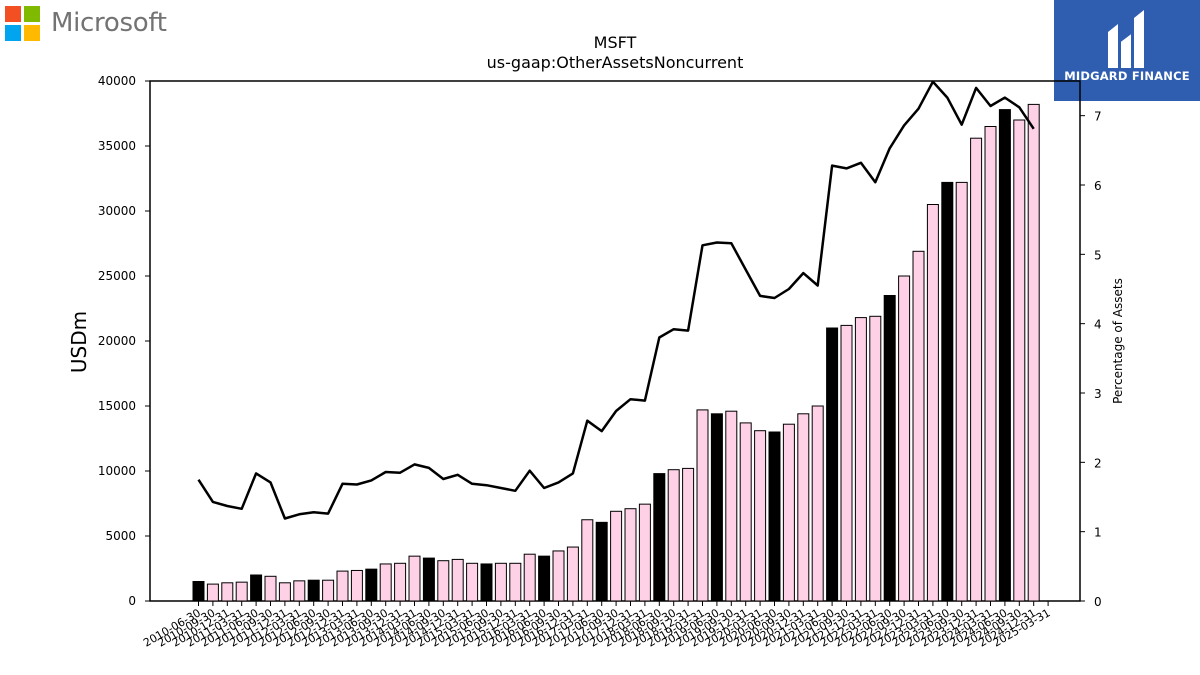 This screenshot has height=675, width=1200. Describe the element at coordinates (117, 276) in the screenshot. I see `y-tick-label: 25000` at that location.